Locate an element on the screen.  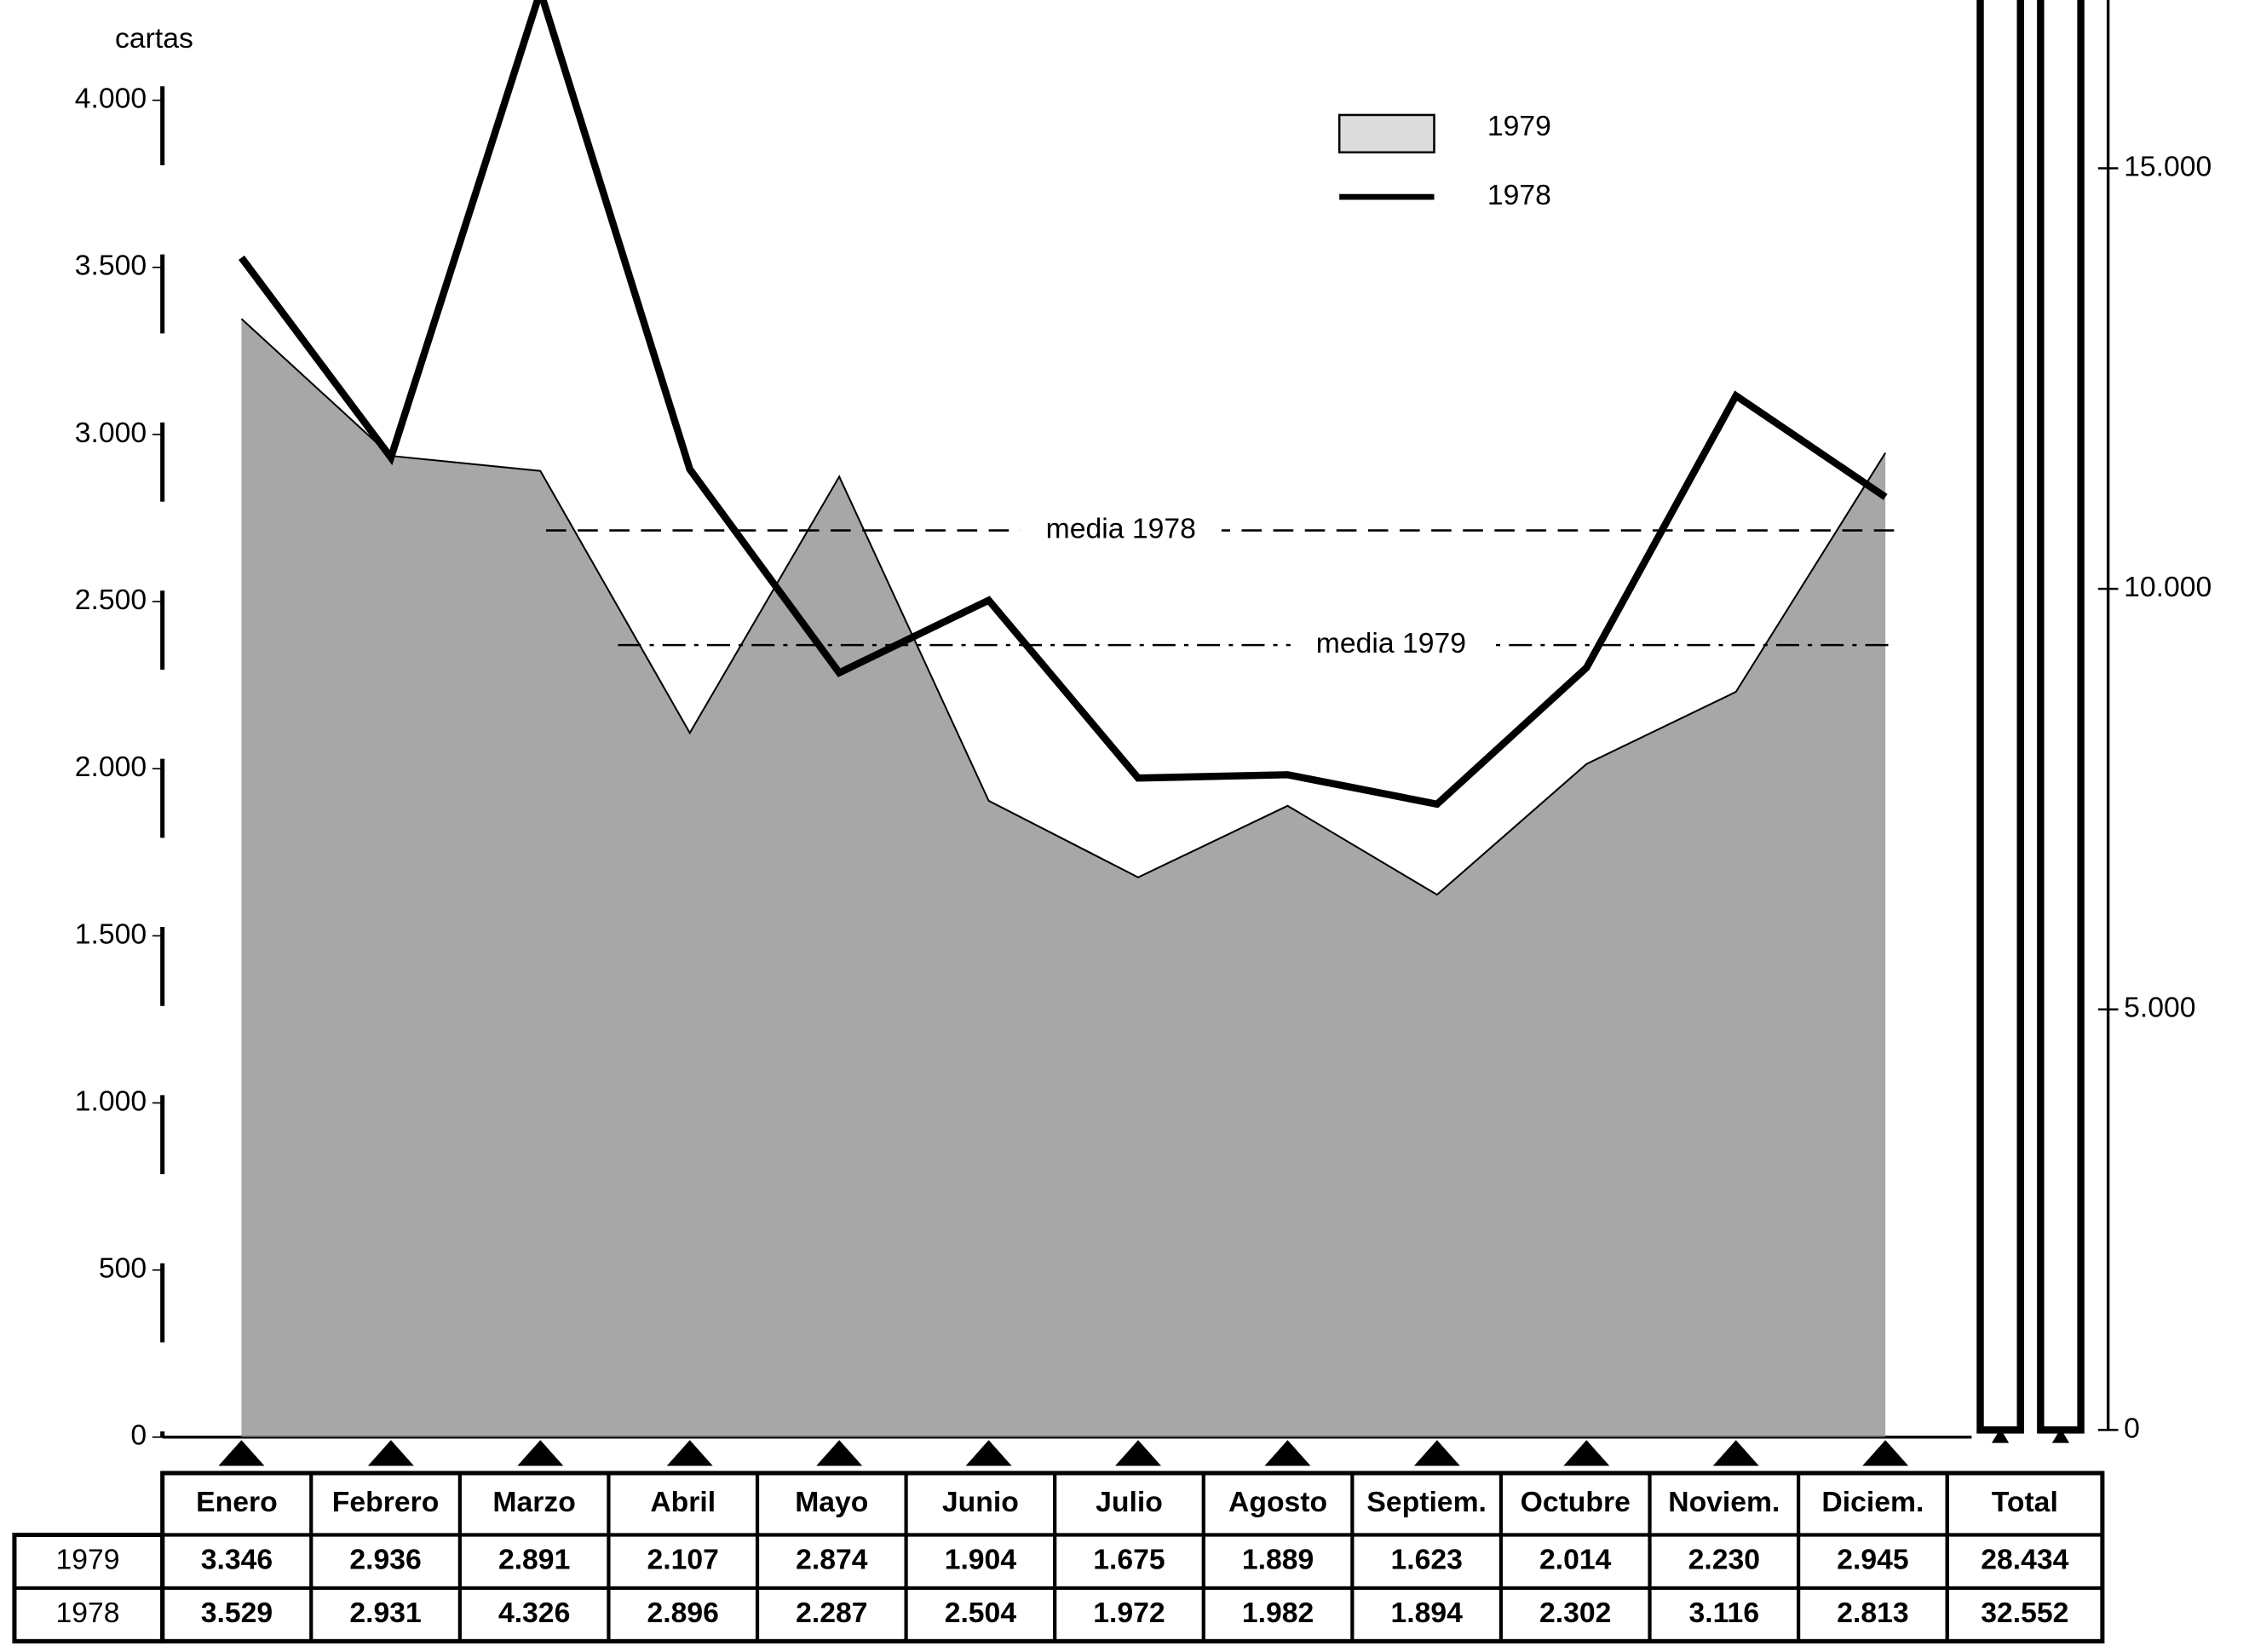
legend-label: 1979 is located at coordinates (1519, 126).